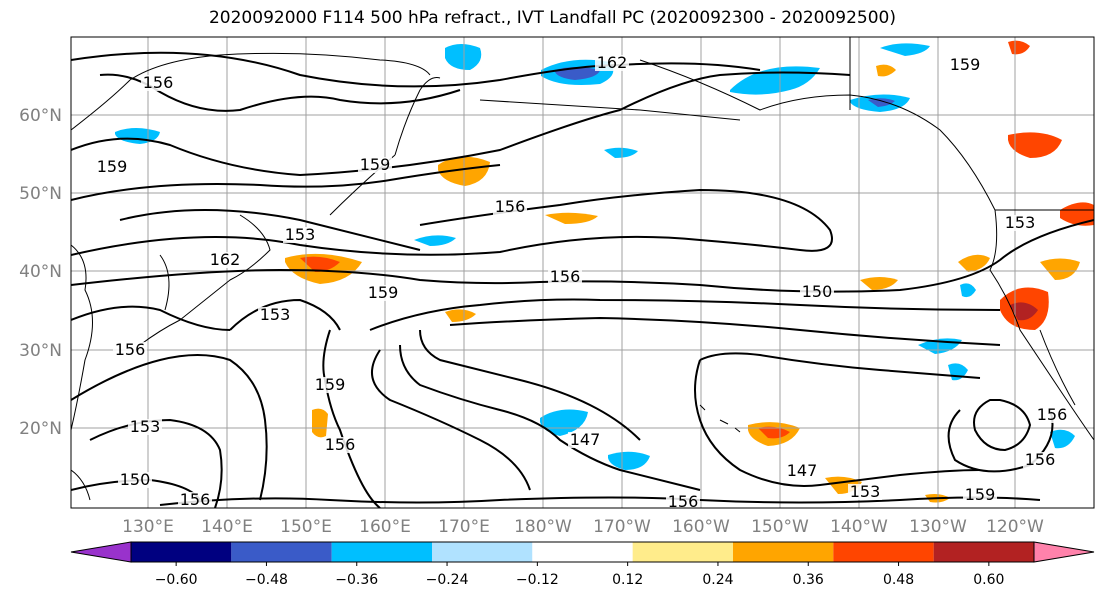  Describe the element at coordinates (40, 351) in the screenshot. I see `lat-tick-label: 30°N` at that location.